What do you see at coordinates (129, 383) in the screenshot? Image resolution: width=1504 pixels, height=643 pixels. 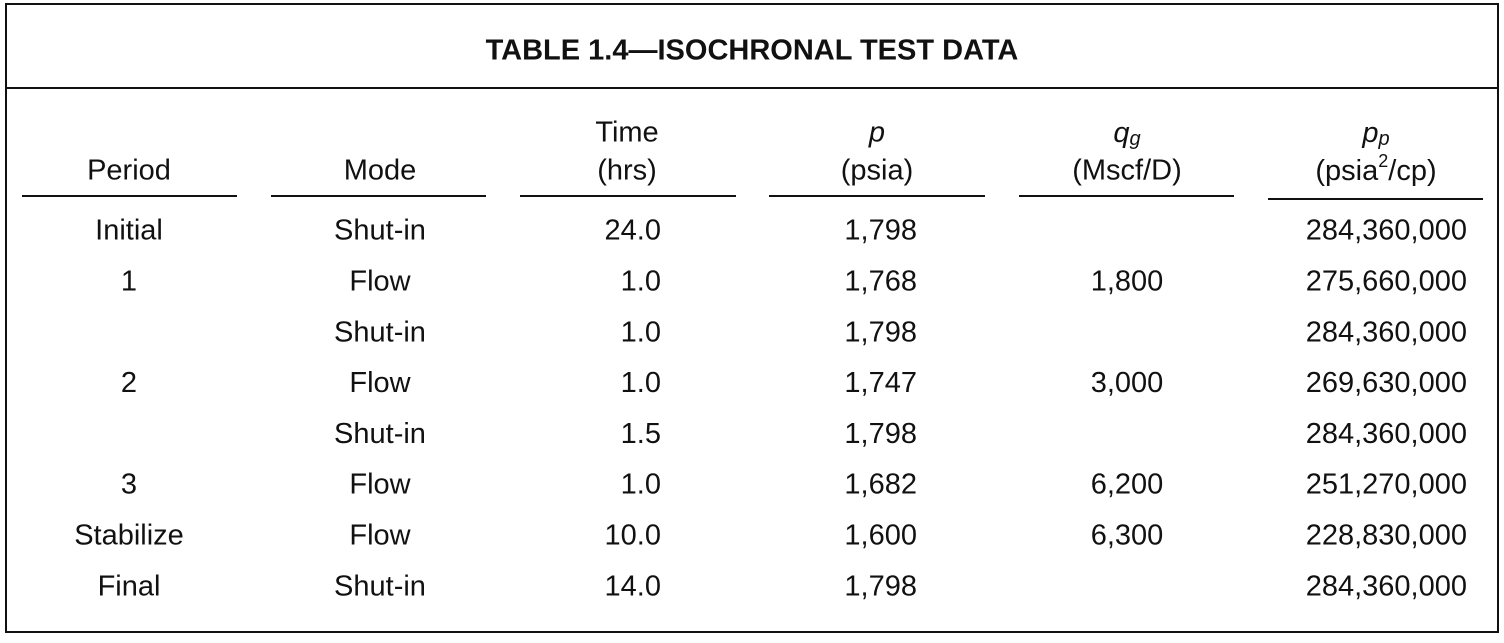 I see `table-cell: 2` at bounding box center [129, 383].